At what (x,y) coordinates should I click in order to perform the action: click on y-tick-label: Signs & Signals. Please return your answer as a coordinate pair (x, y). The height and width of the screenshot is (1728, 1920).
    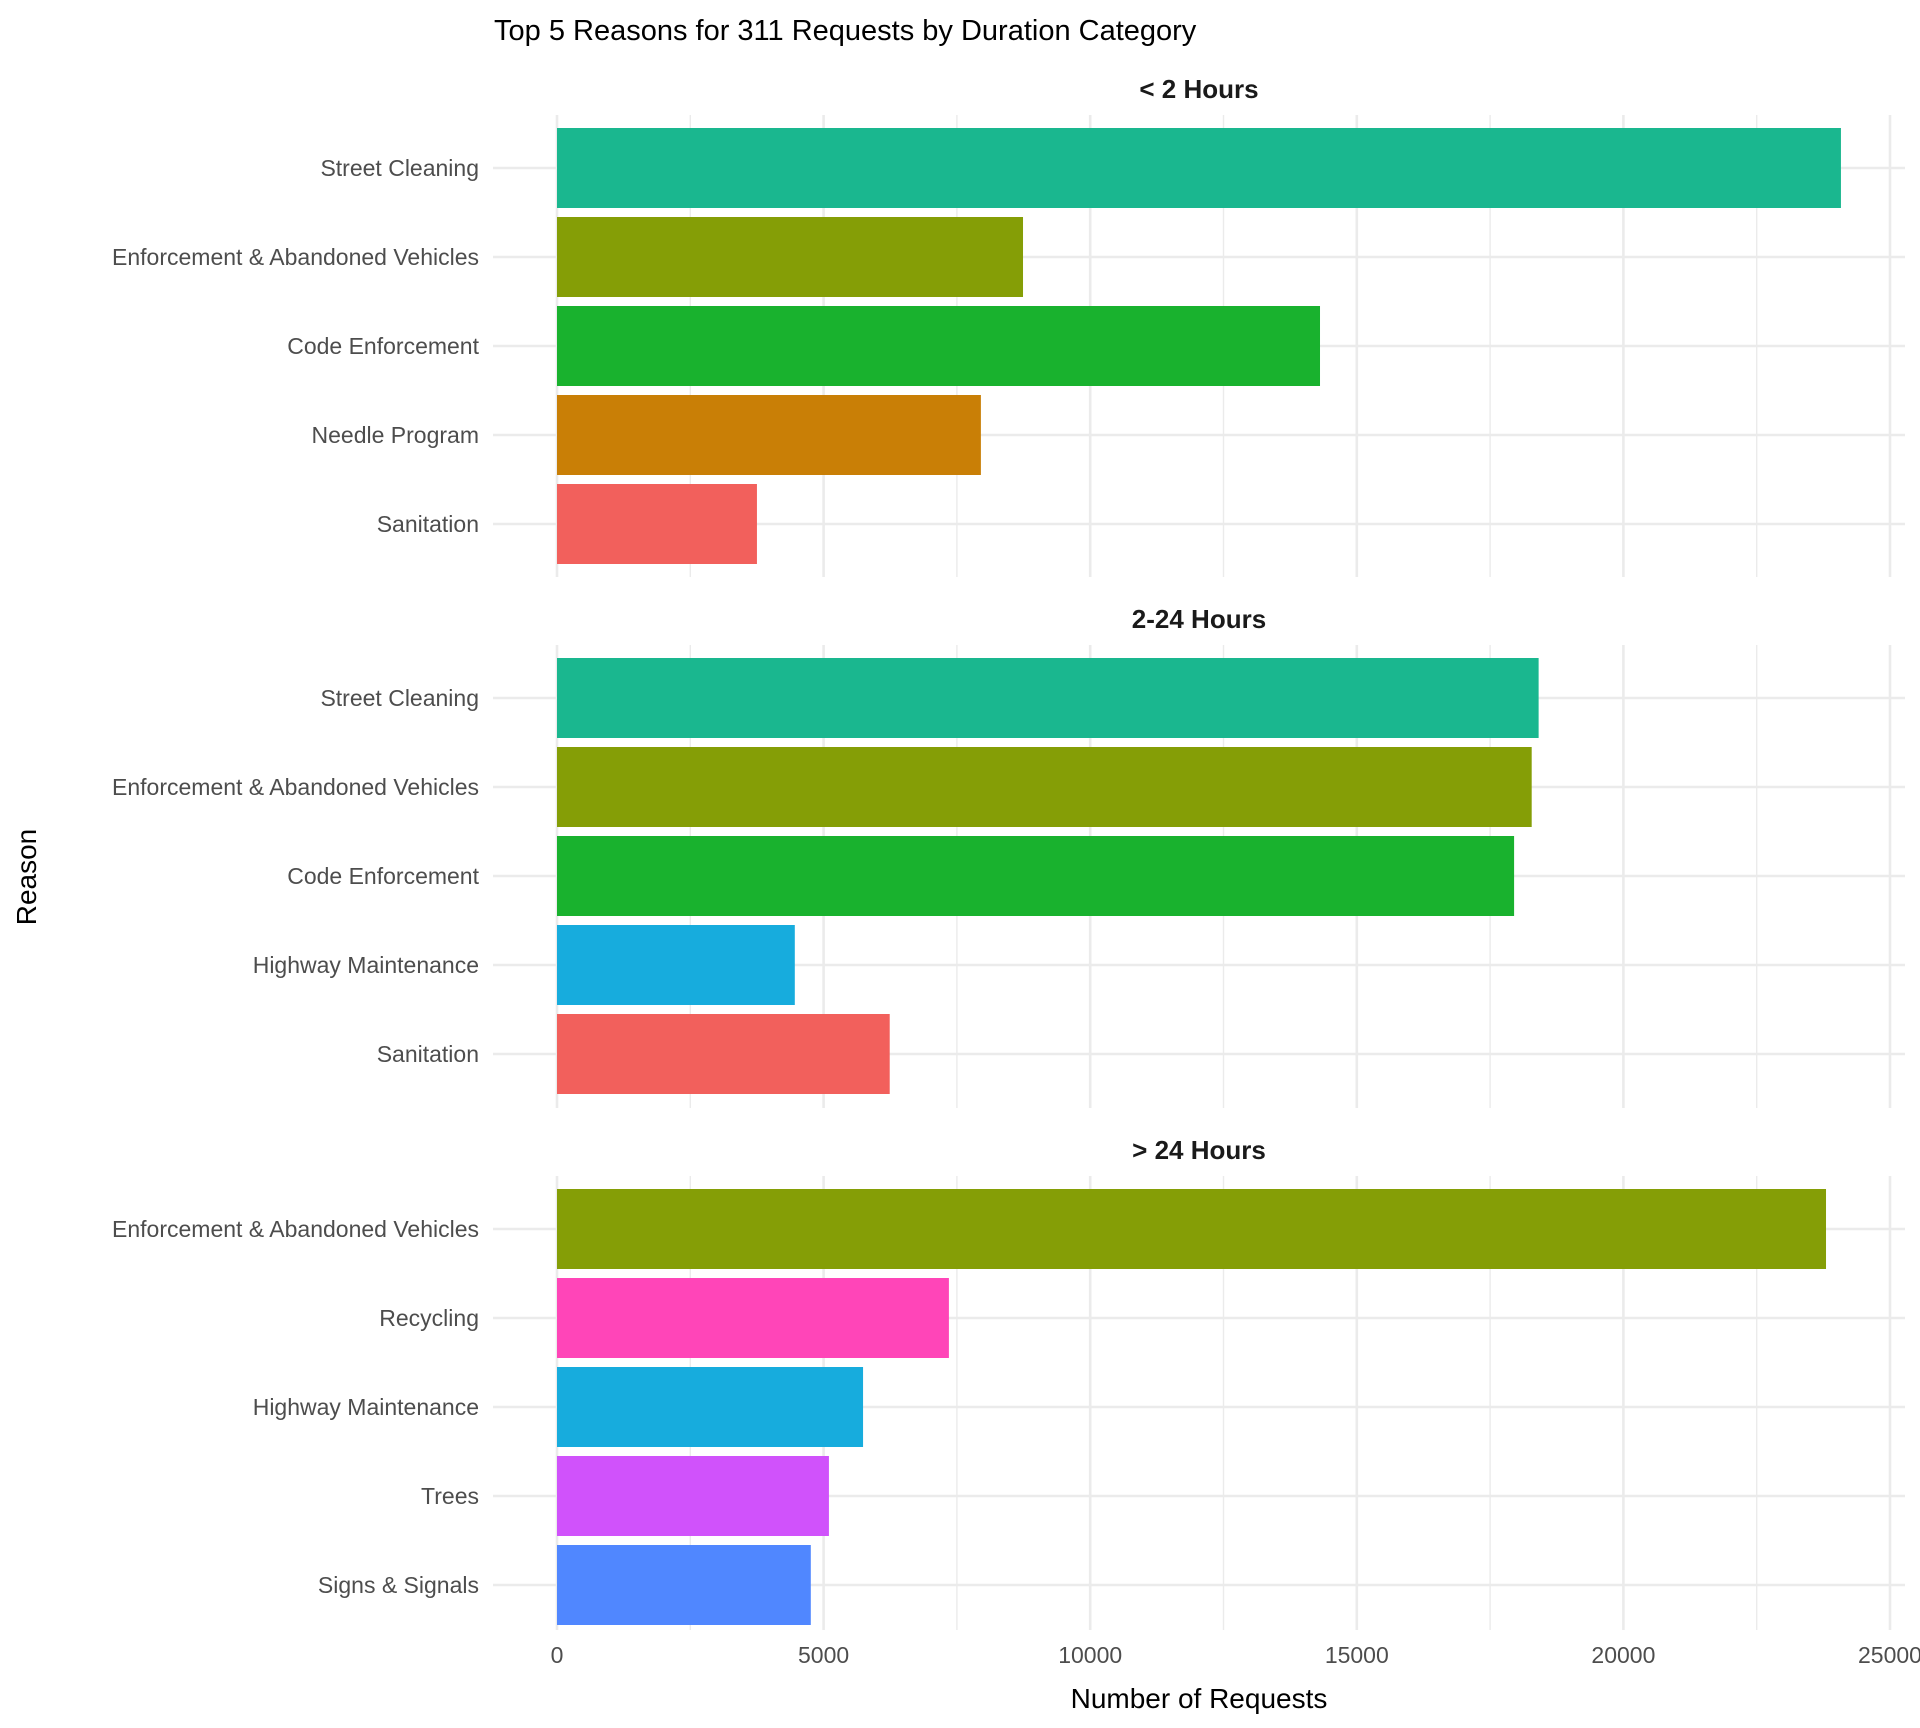
    Looking at the image, I should click on (398, 1585).